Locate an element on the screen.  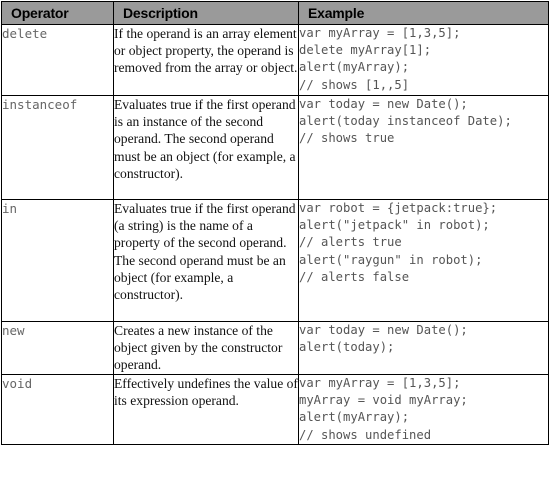
code-line: alert("jetpack" in robot); is located at coordinates (394, 225).